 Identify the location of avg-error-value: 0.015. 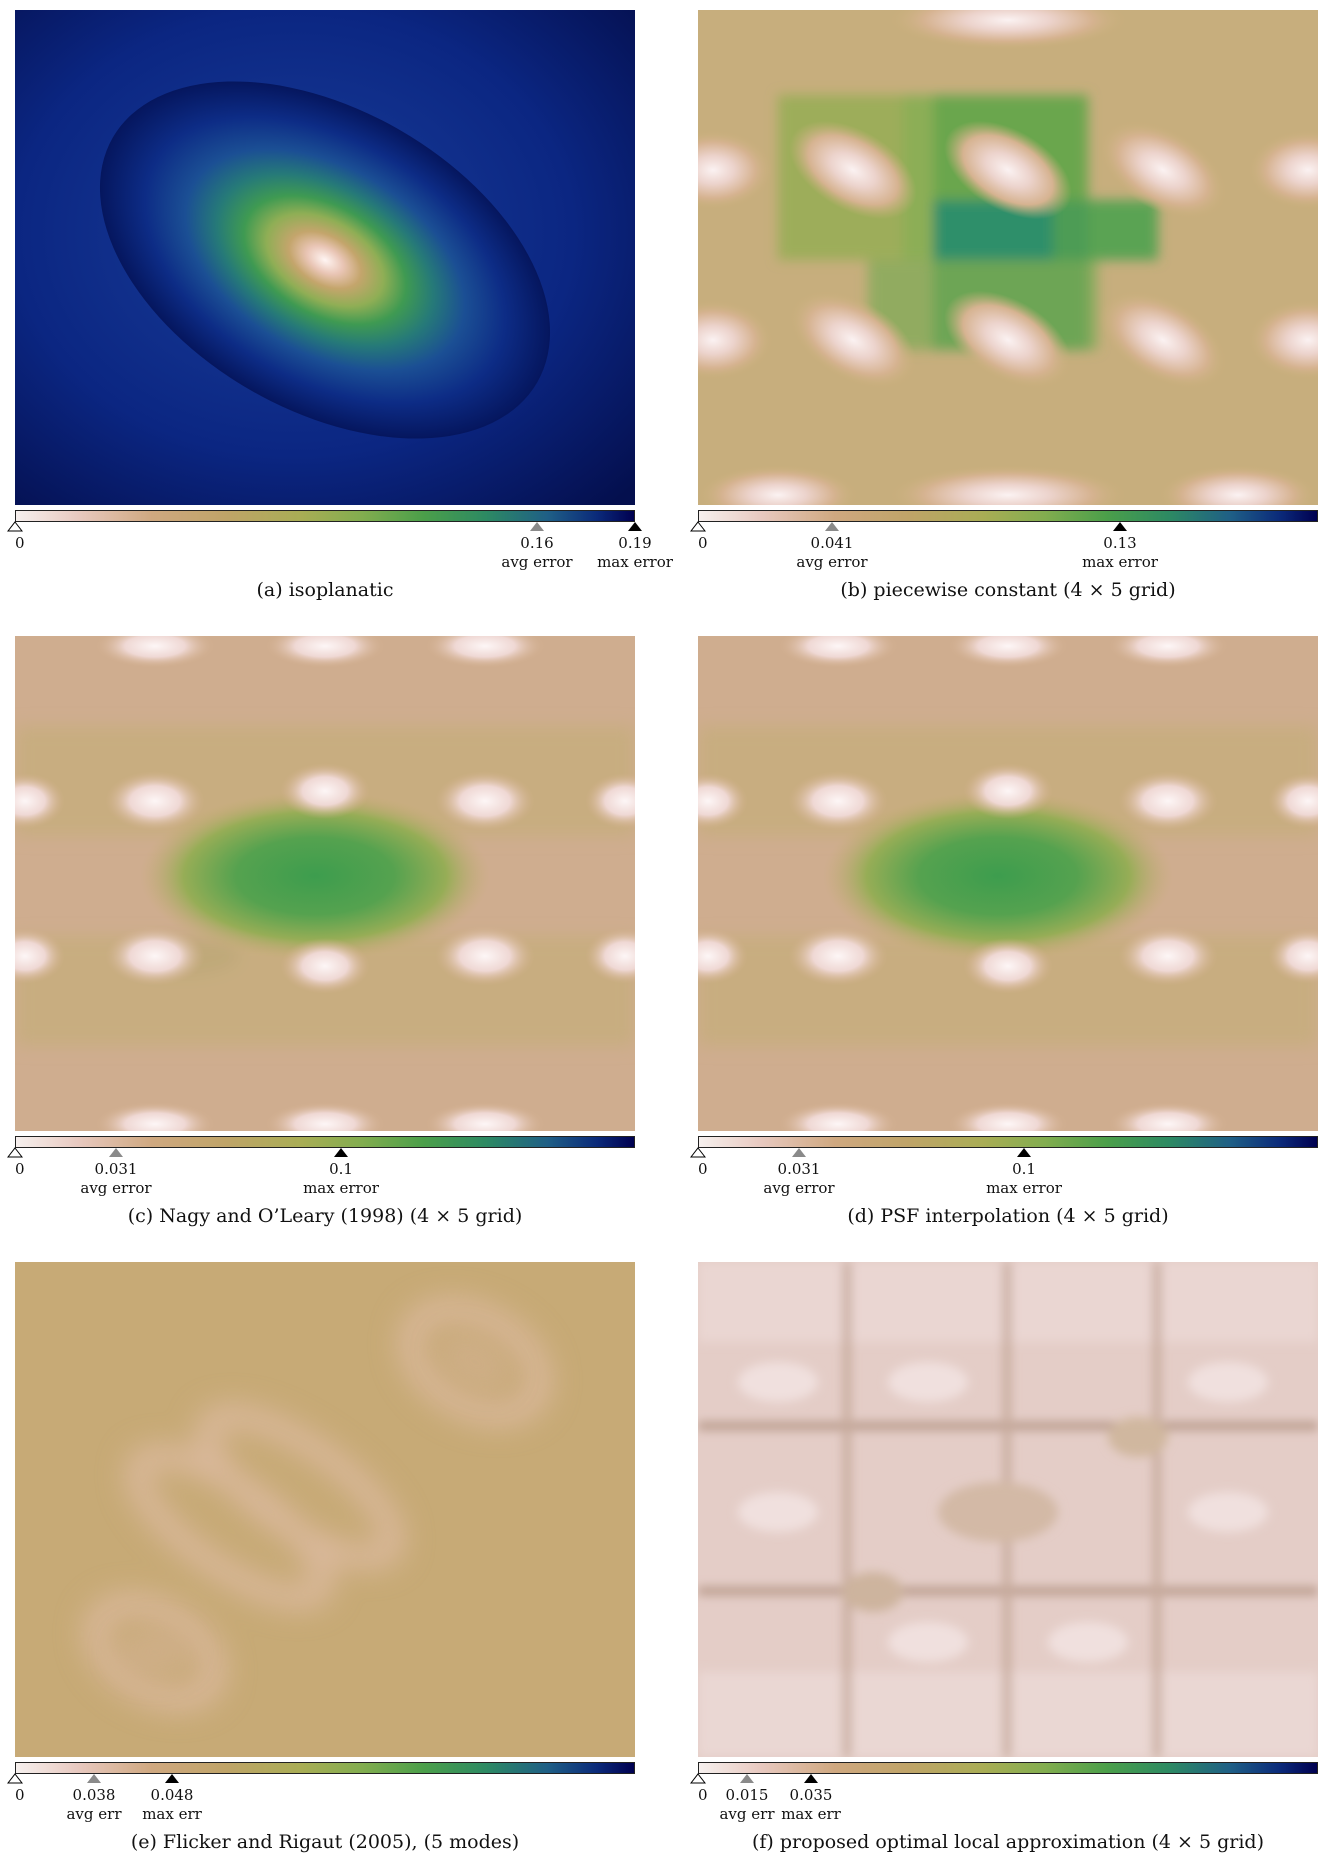
(747, 1795).